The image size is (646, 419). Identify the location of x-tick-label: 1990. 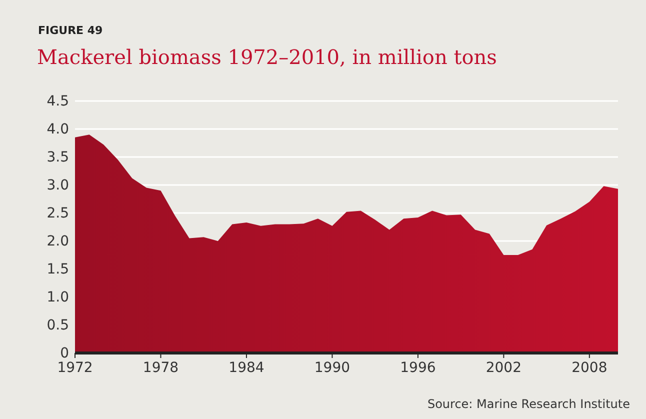
(332, 368).